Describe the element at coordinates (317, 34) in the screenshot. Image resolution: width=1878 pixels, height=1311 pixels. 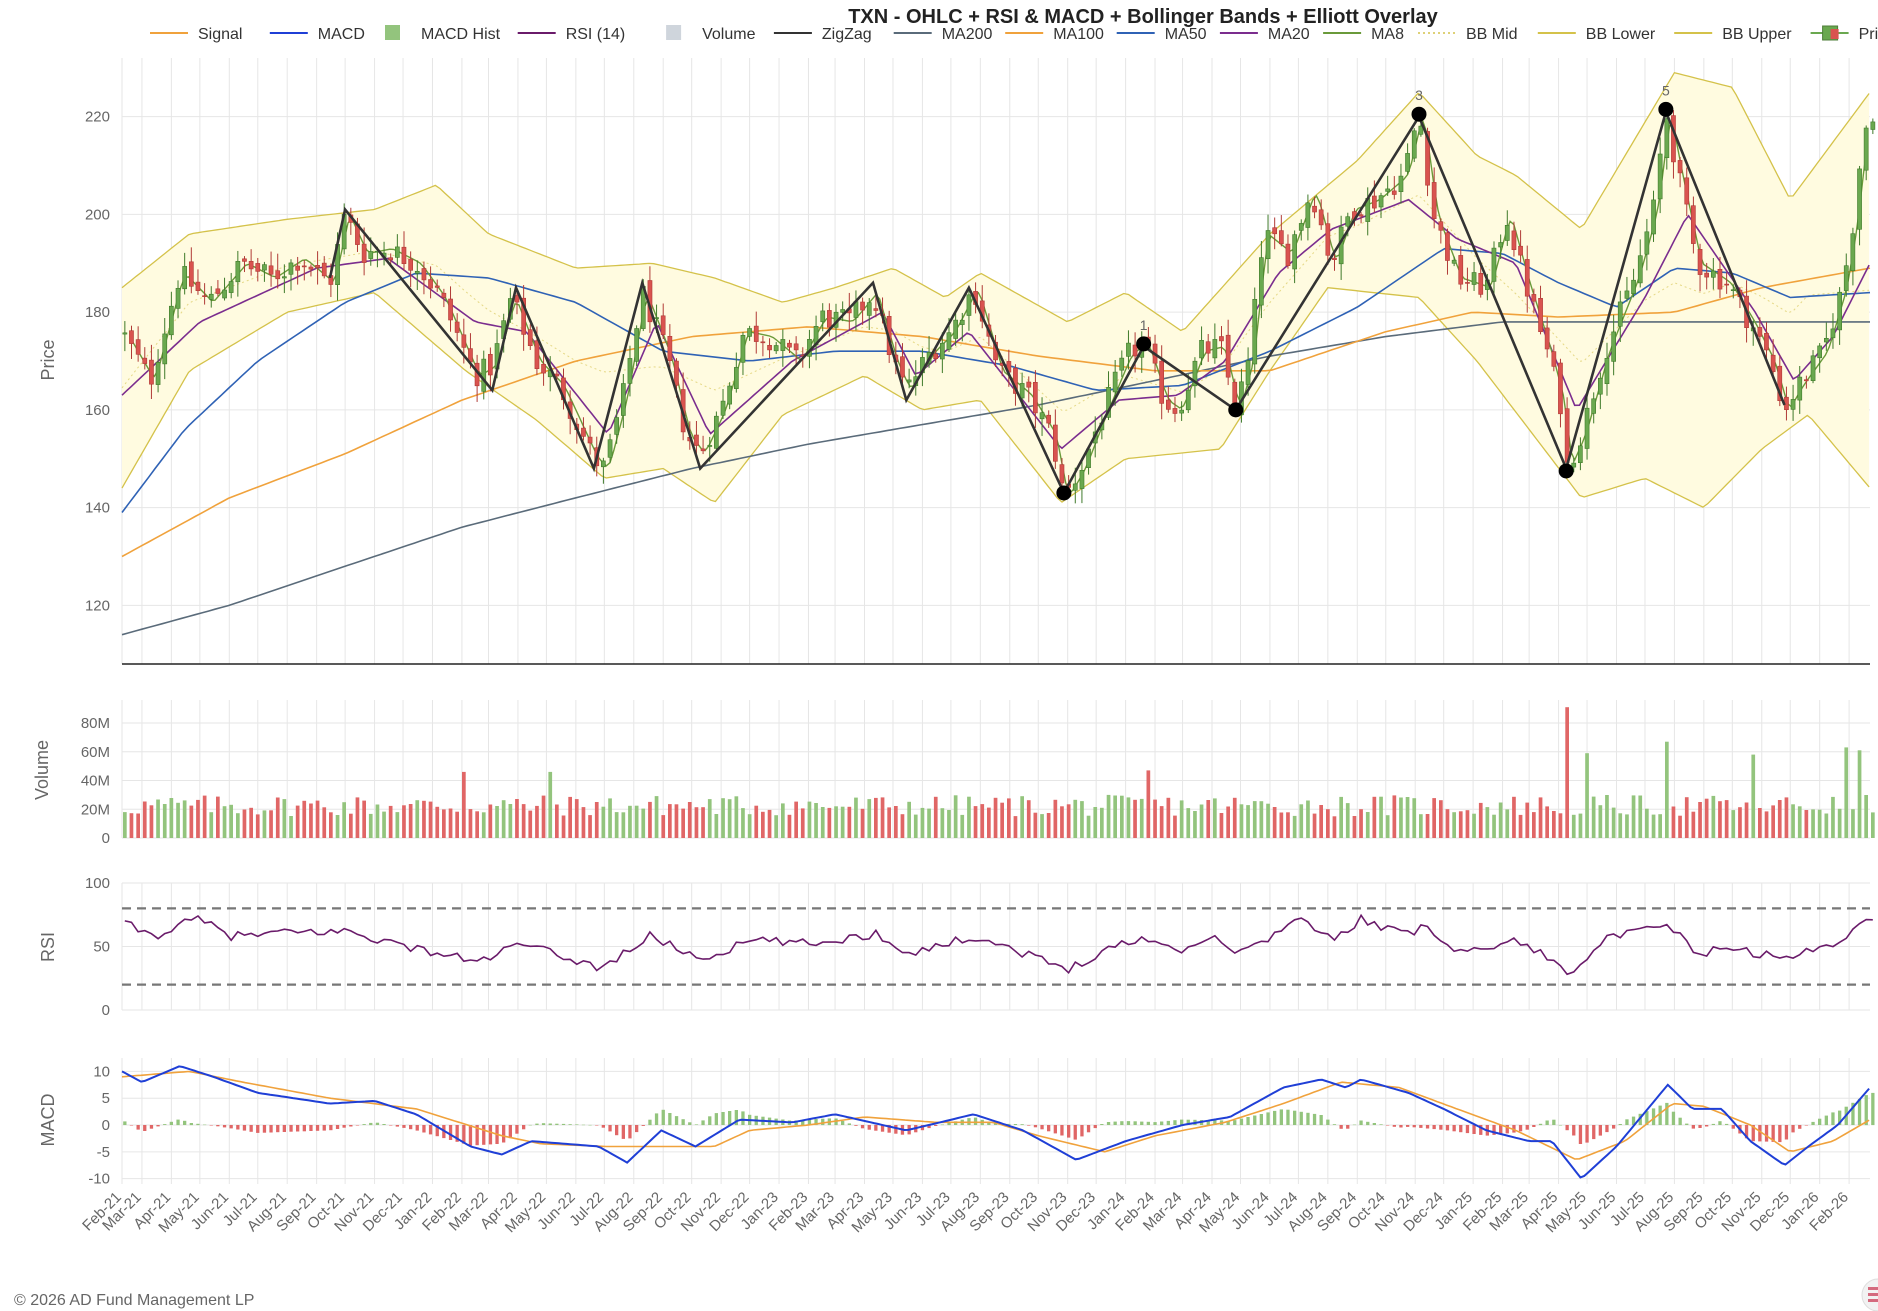
I see `legend-item-1: MACD` at that location.